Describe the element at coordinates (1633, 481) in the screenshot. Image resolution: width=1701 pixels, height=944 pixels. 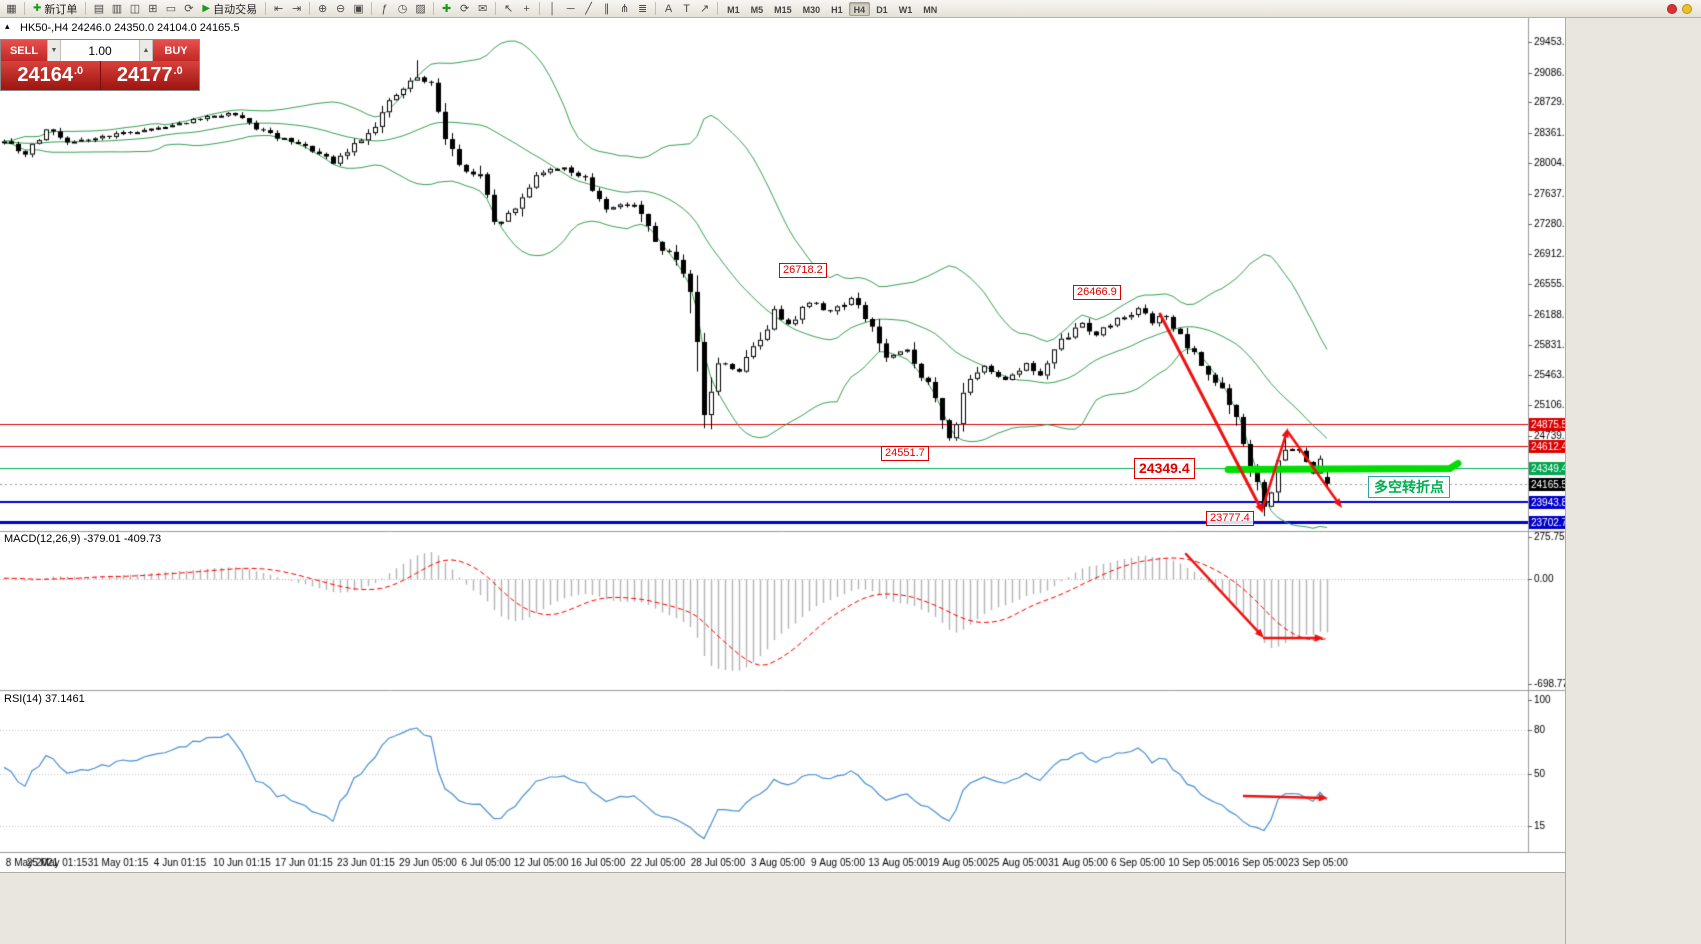
I see `workspace-empty-right` at that location.